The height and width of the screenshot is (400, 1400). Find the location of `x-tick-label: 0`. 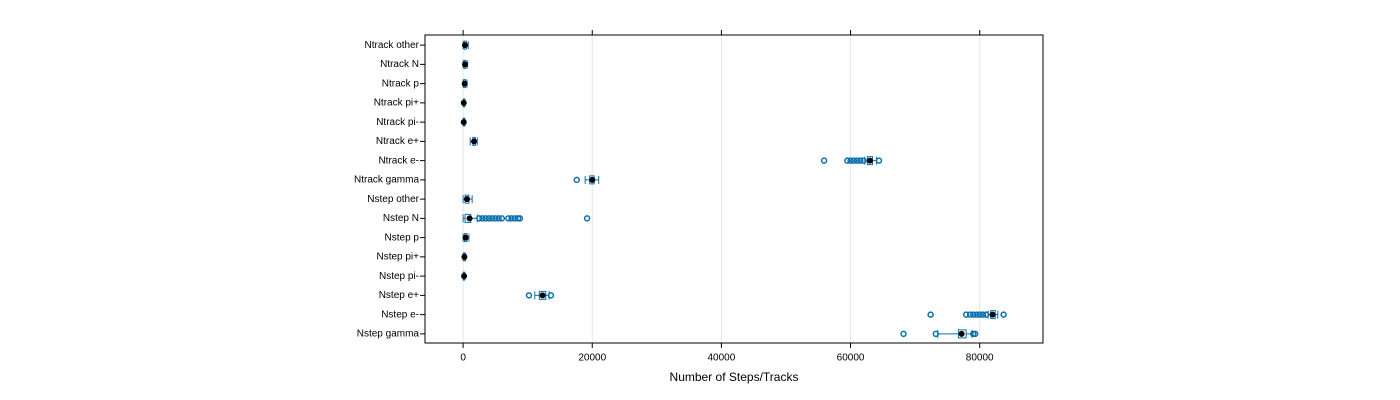

x-tick-label: 0 is located at coordinates (463, 358).